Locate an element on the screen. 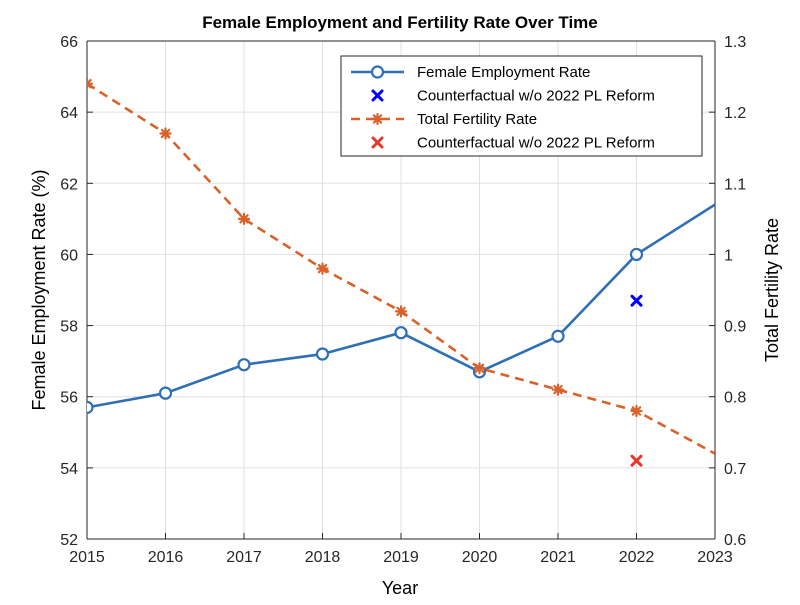 The height and width of the screenshot is (605, 800). y-left-tick-label: 54 is located at coordinates (69, 469).